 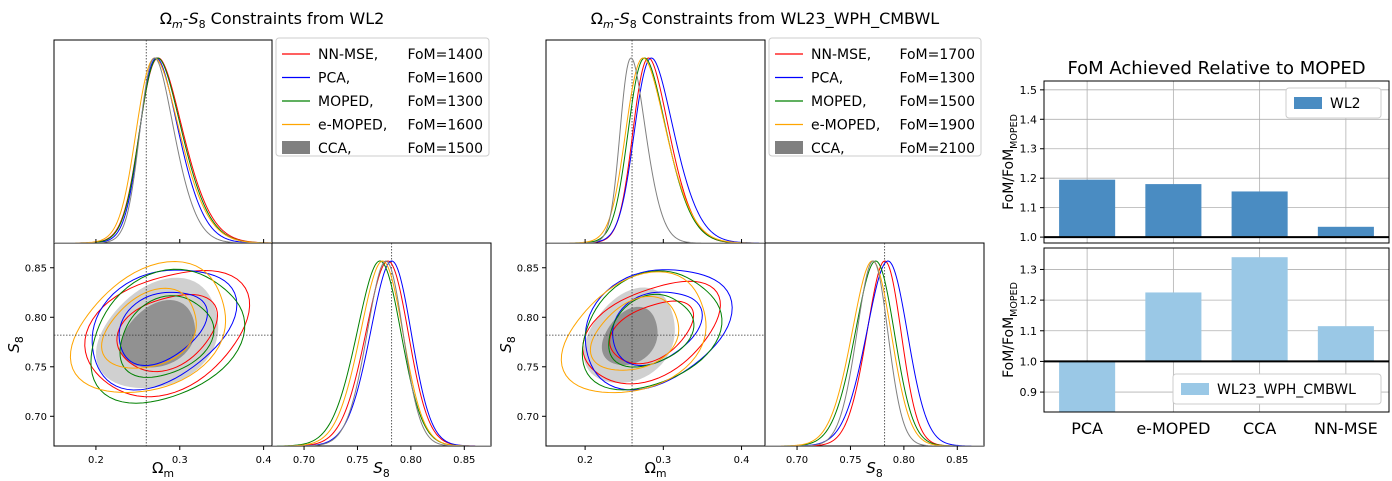 I want to click on marginal-s8-moped, so click(x=381, y=353).